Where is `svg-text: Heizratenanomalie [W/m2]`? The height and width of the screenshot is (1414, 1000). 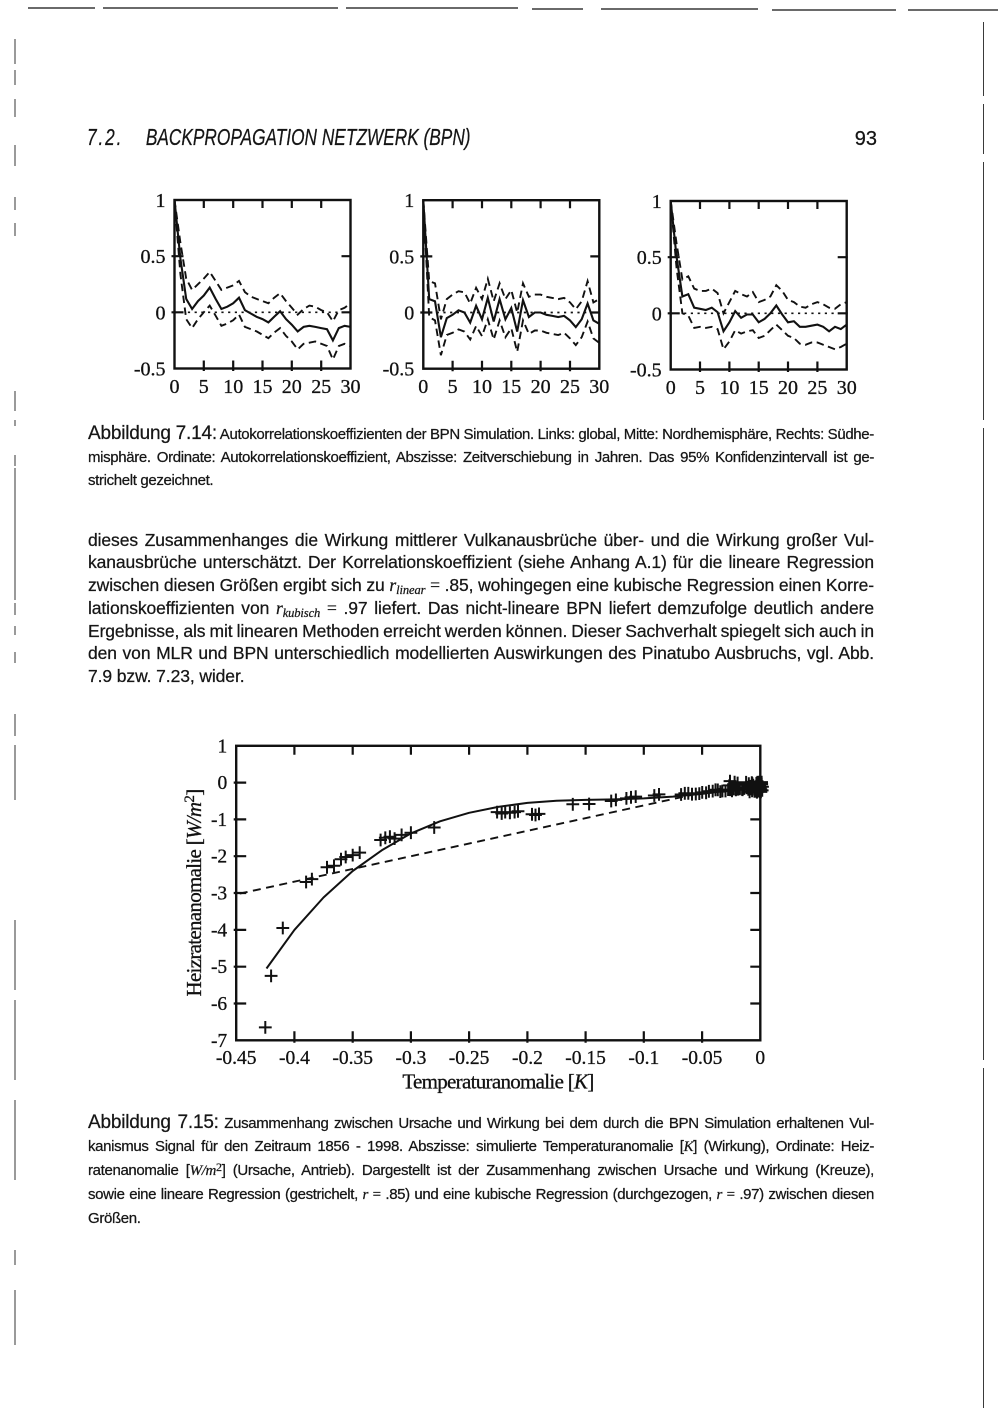 svg-text: Heizratenanomalie [W/m2] is located at coordinates (194, 892).